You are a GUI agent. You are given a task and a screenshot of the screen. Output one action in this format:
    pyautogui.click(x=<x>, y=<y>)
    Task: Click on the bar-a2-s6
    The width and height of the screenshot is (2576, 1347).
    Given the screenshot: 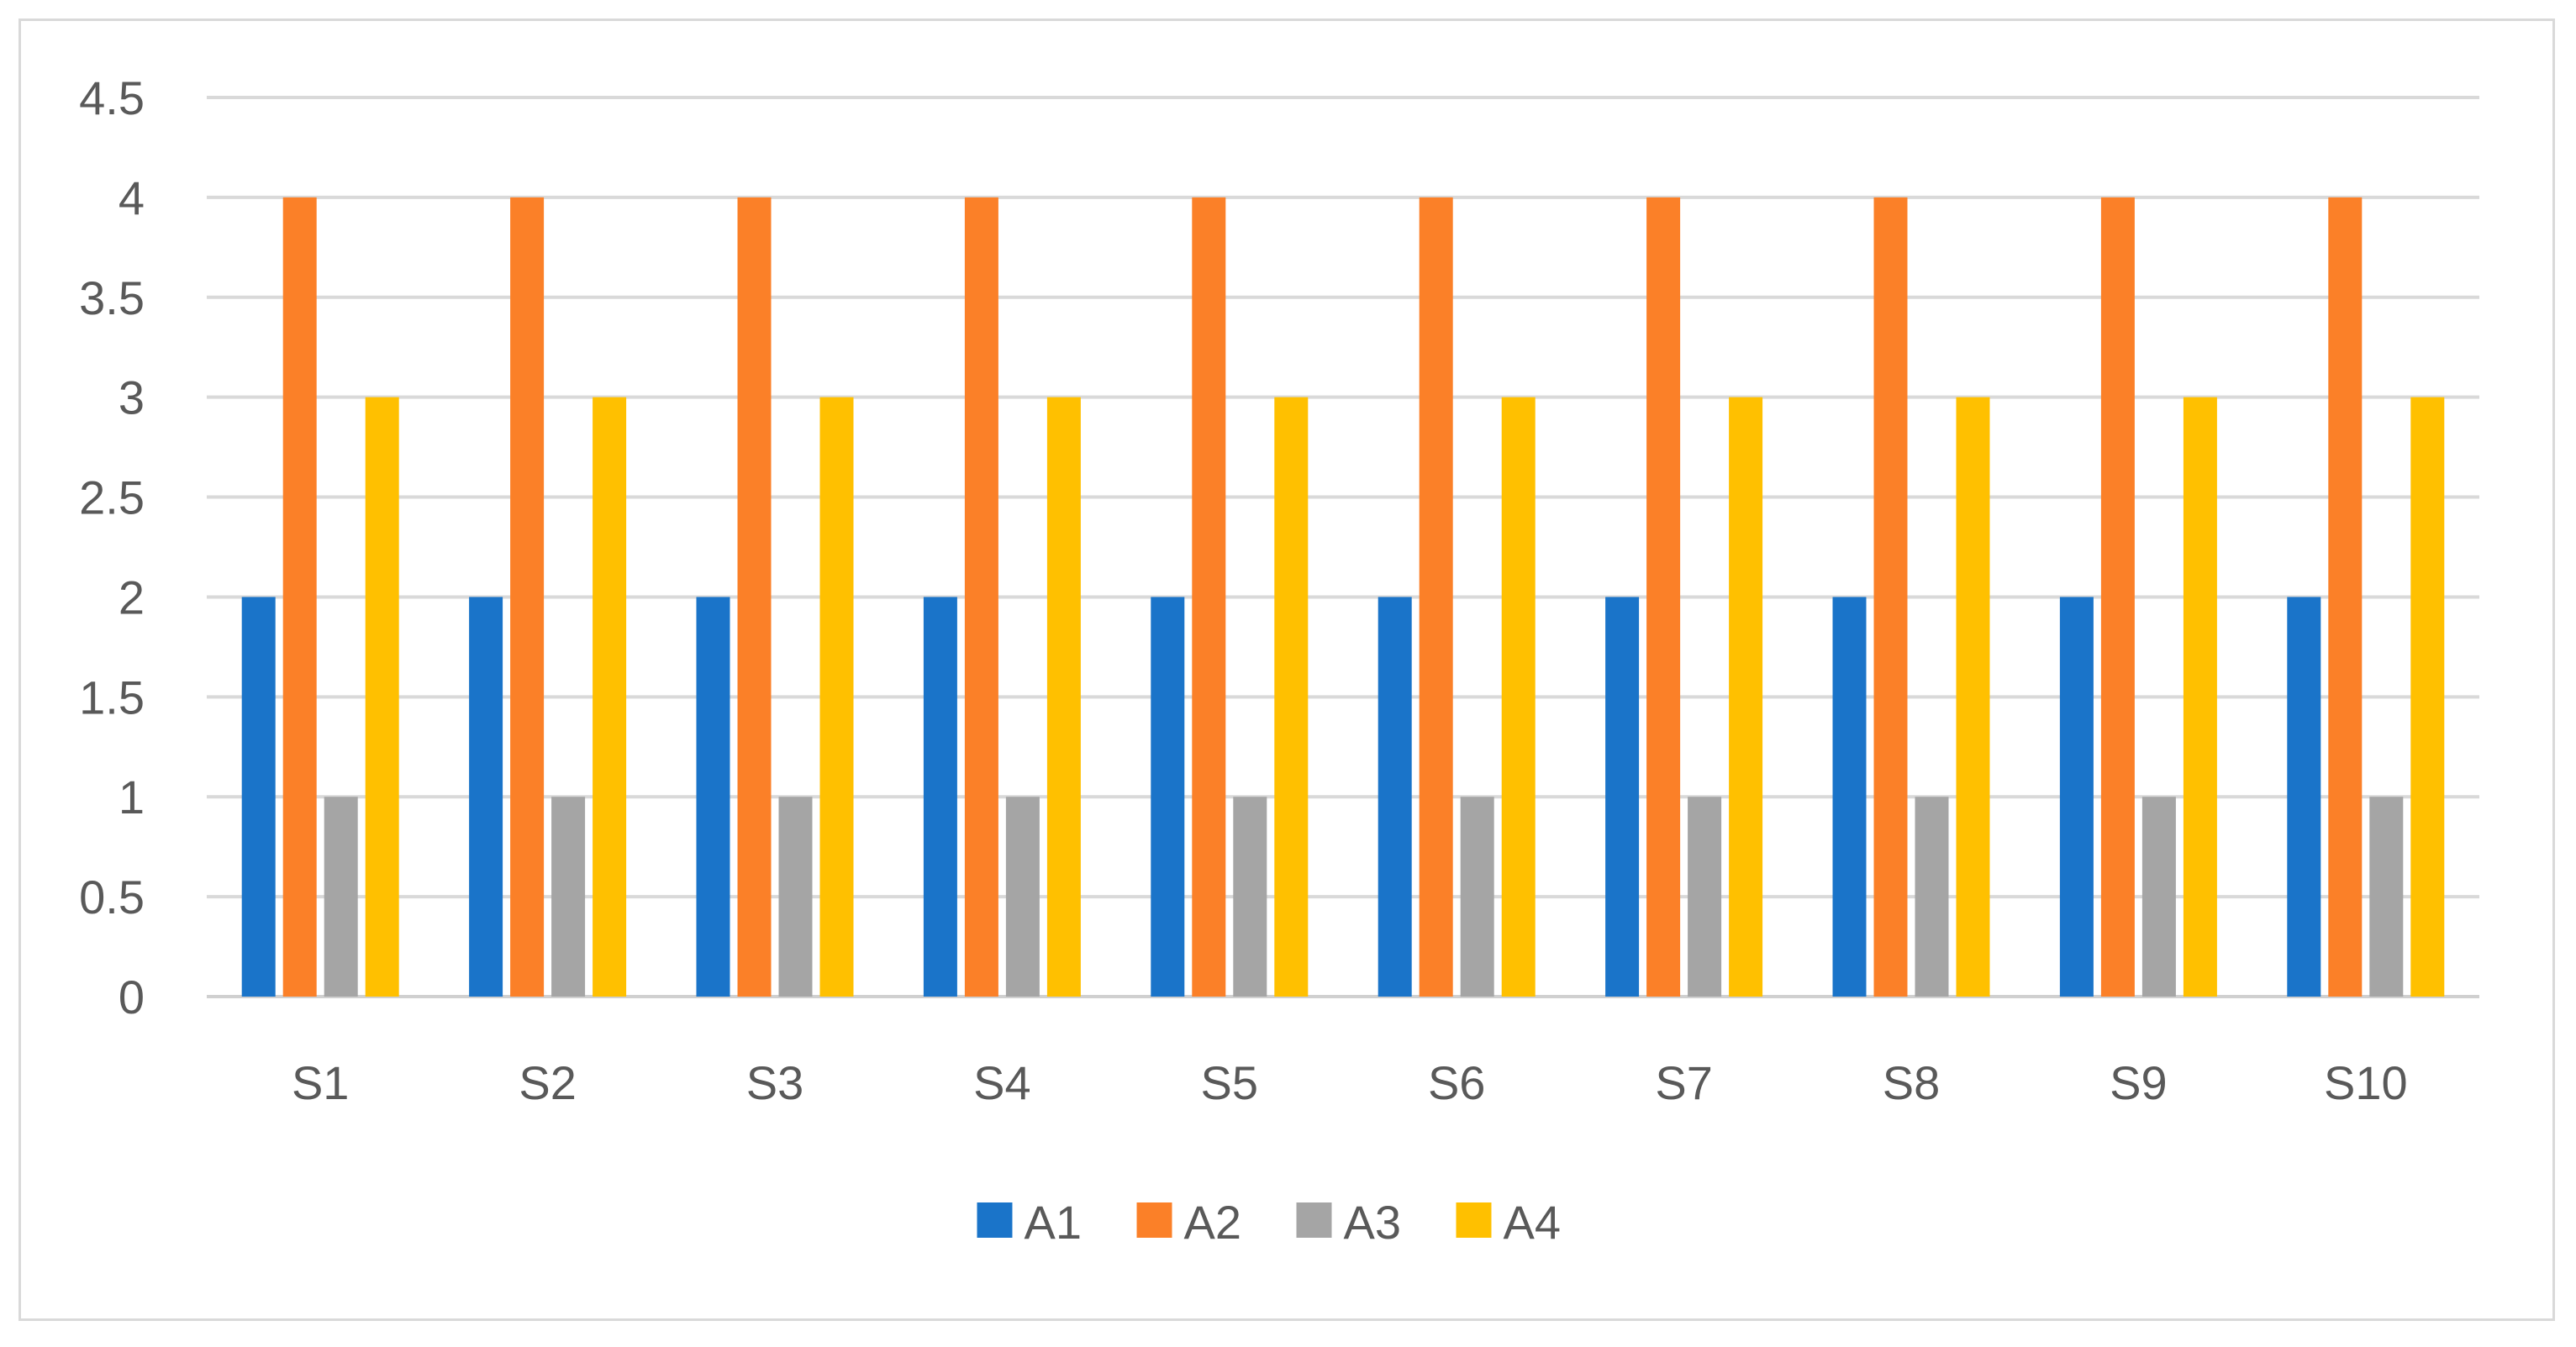 What is the action you would take?
    pyautogui.click(x=1436, y=597)
    